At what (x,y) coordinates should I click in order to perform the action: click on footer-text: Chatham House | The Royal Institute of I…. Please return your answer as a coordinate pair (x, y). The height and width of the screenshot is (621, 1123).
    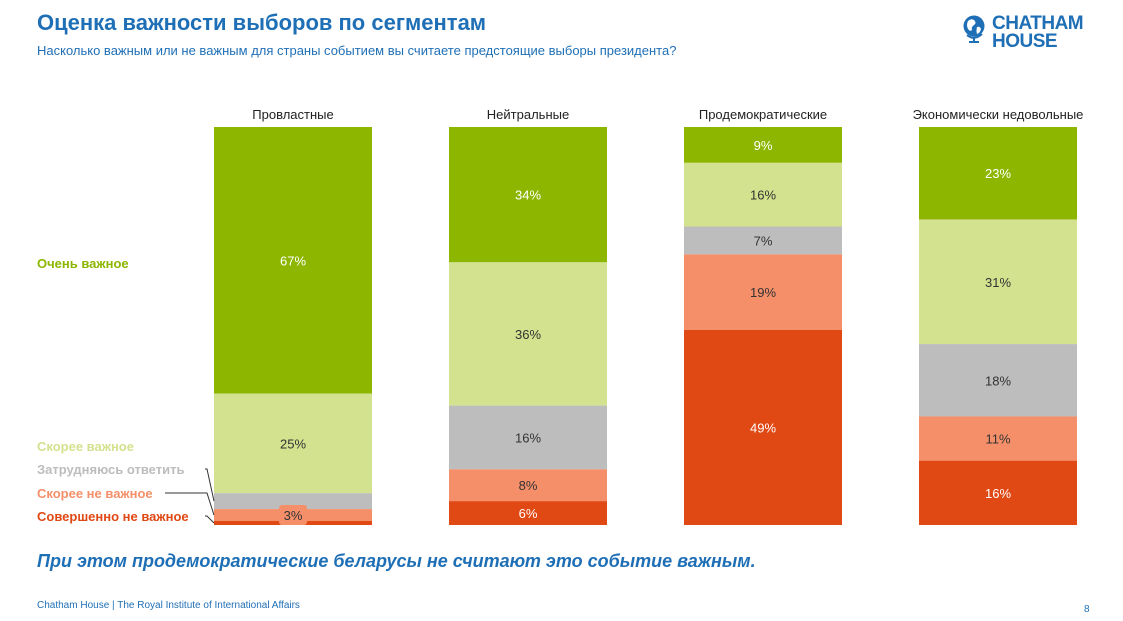
    Looking at the image, I should click on (168, 605).